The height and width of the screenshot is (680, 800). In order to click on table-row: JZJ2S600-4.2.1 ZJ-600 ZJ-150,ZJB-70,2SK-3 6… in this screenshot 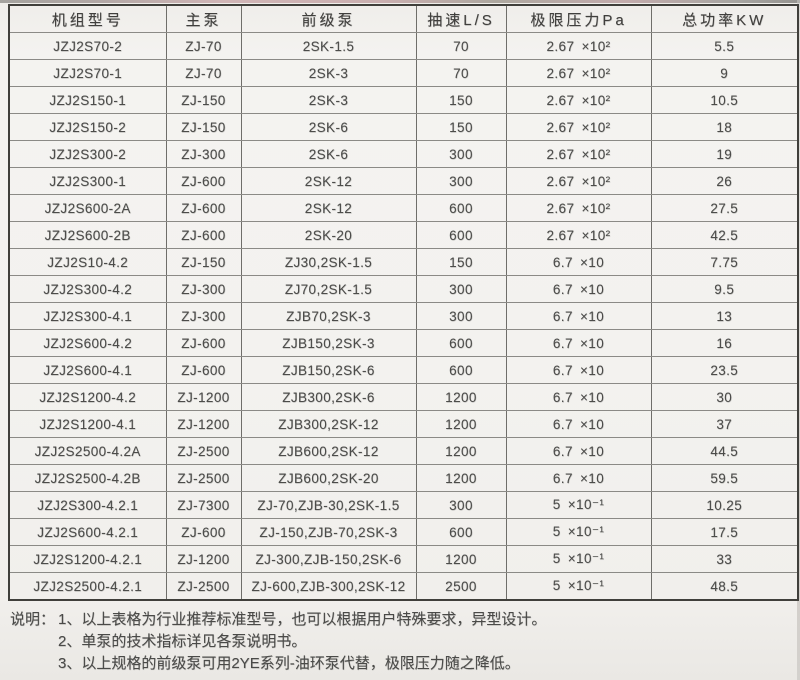, I will do `click(403, 532)`.